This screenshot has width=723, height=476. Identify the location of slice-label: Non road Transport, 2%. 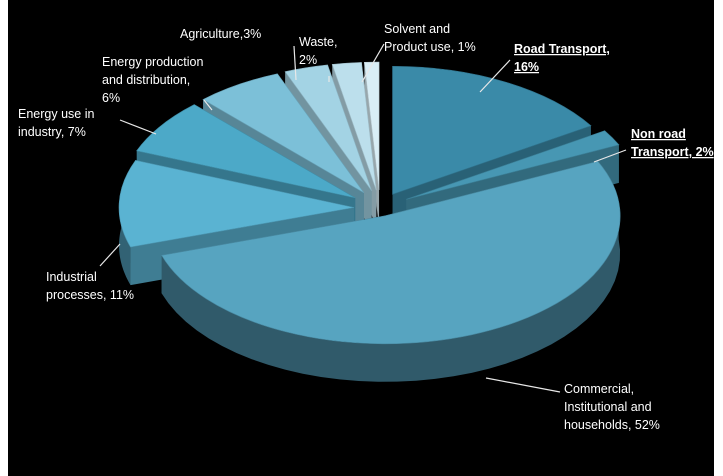
(672, 143).